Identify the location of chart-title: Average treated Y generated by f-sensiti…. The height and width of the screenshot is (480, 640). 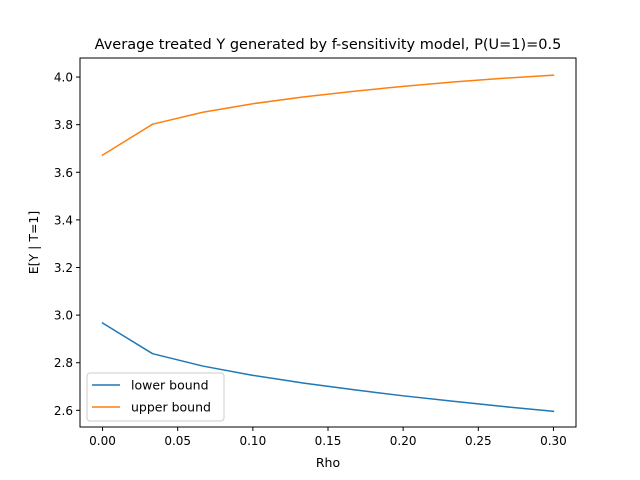
(328, 45).